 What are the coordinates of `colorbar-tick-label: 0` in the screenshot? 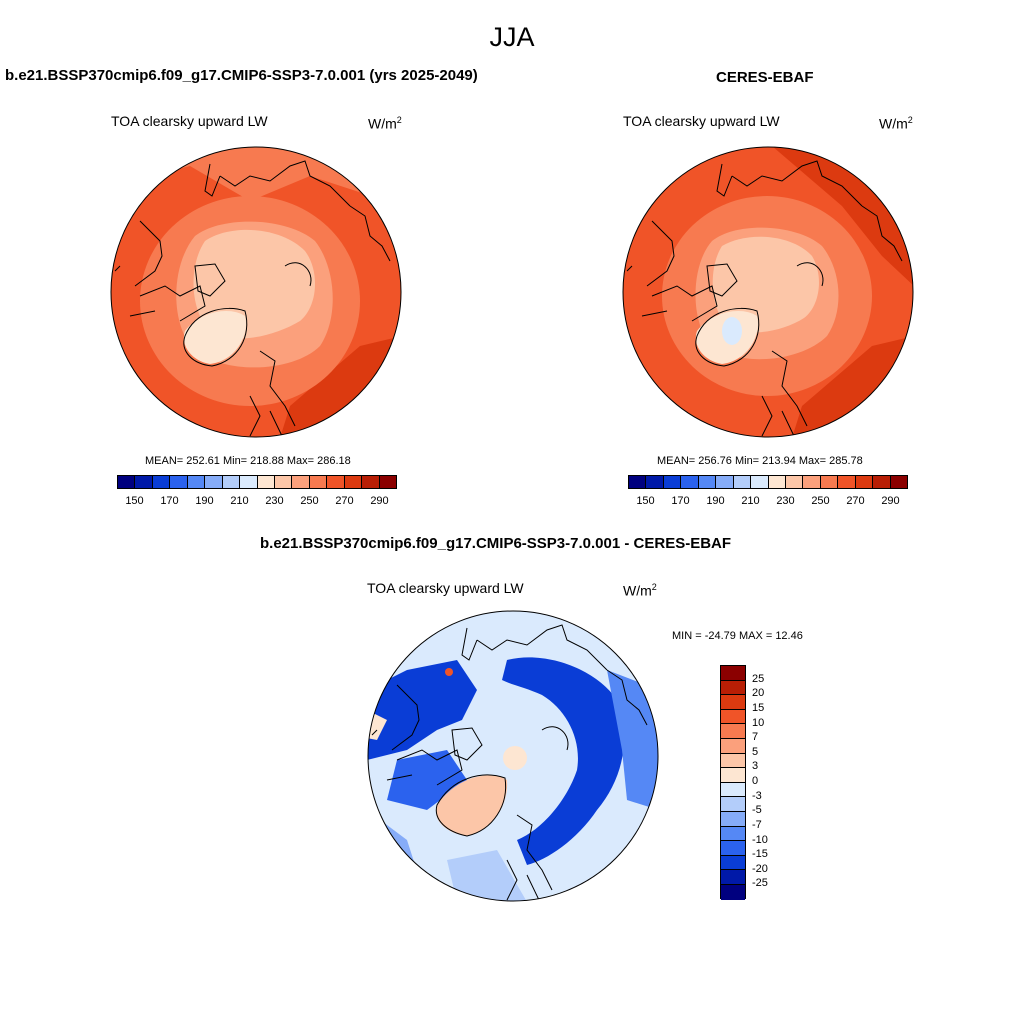 It's located at (755, 781).